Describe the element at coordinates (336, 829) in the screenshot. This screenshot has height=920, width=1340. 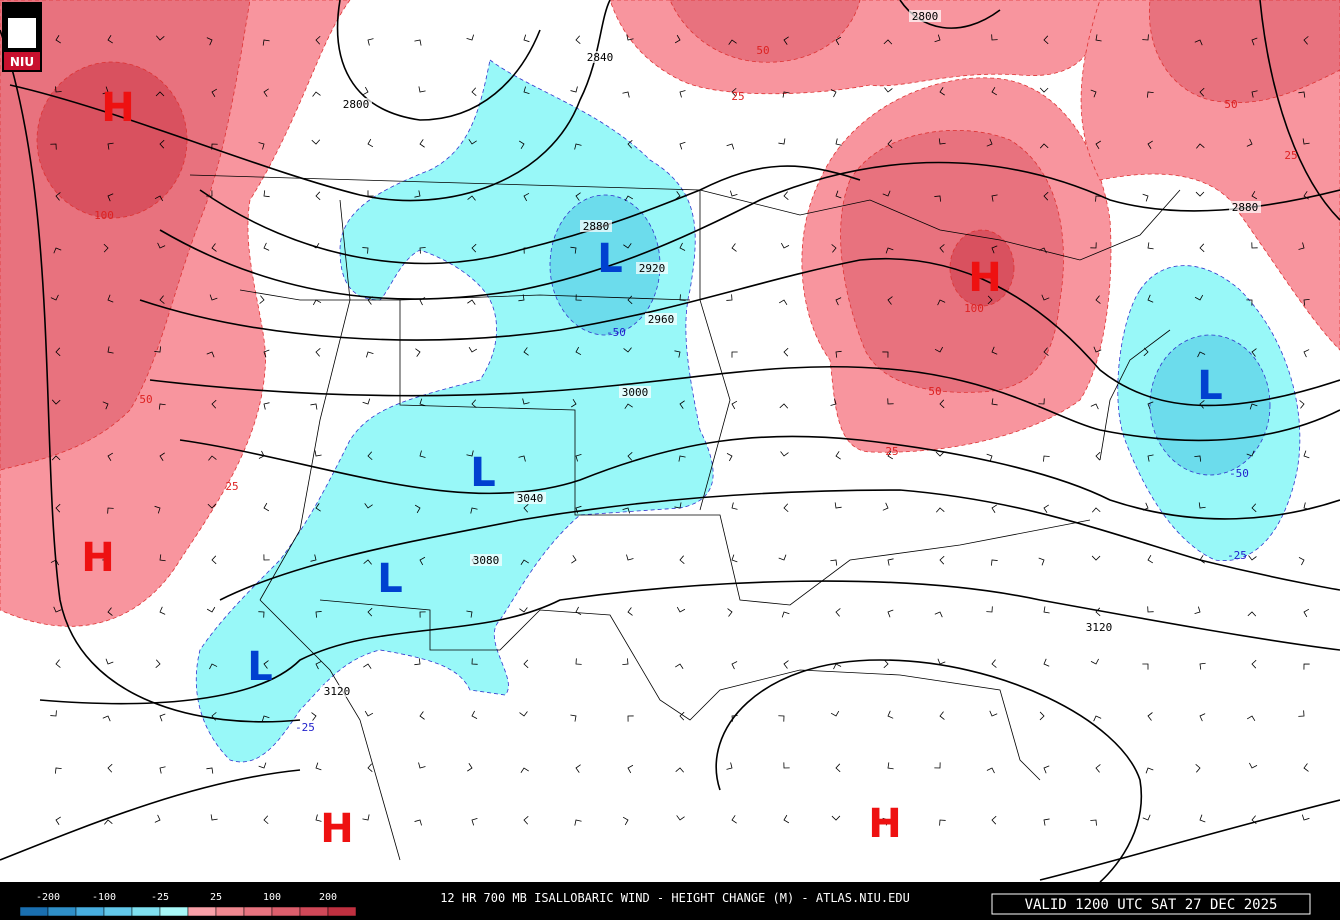
I see `pressure-center: H` at that location.